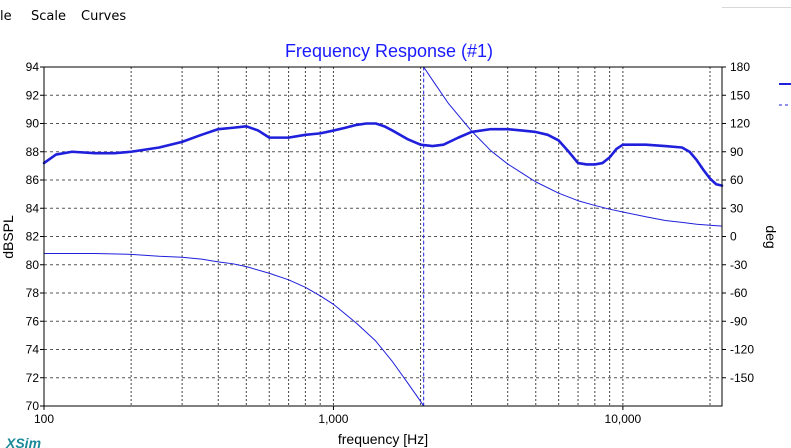  I want to click on menu-item-curves: Curves, so click(104, 16).